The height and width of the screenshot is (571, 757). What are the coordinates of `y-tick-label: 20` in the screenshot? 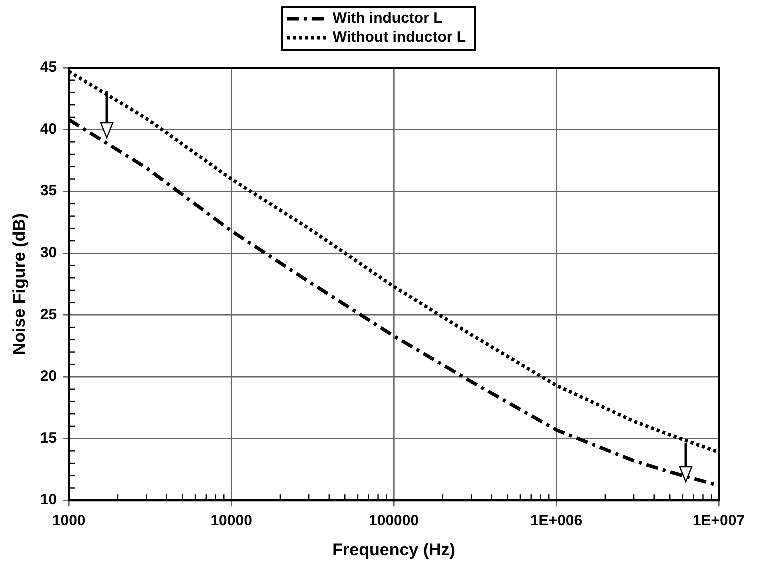 It's located at (49, 377).